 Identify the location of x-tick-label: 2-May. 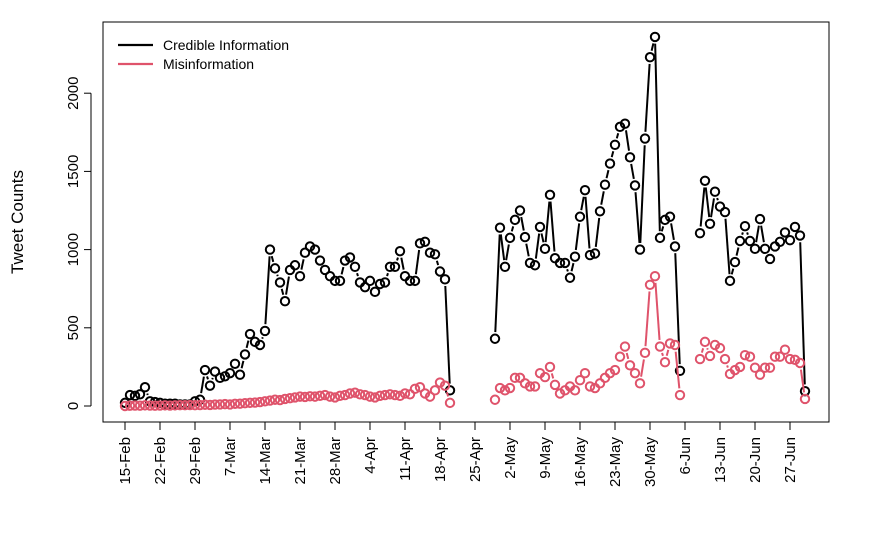
(510, 458).